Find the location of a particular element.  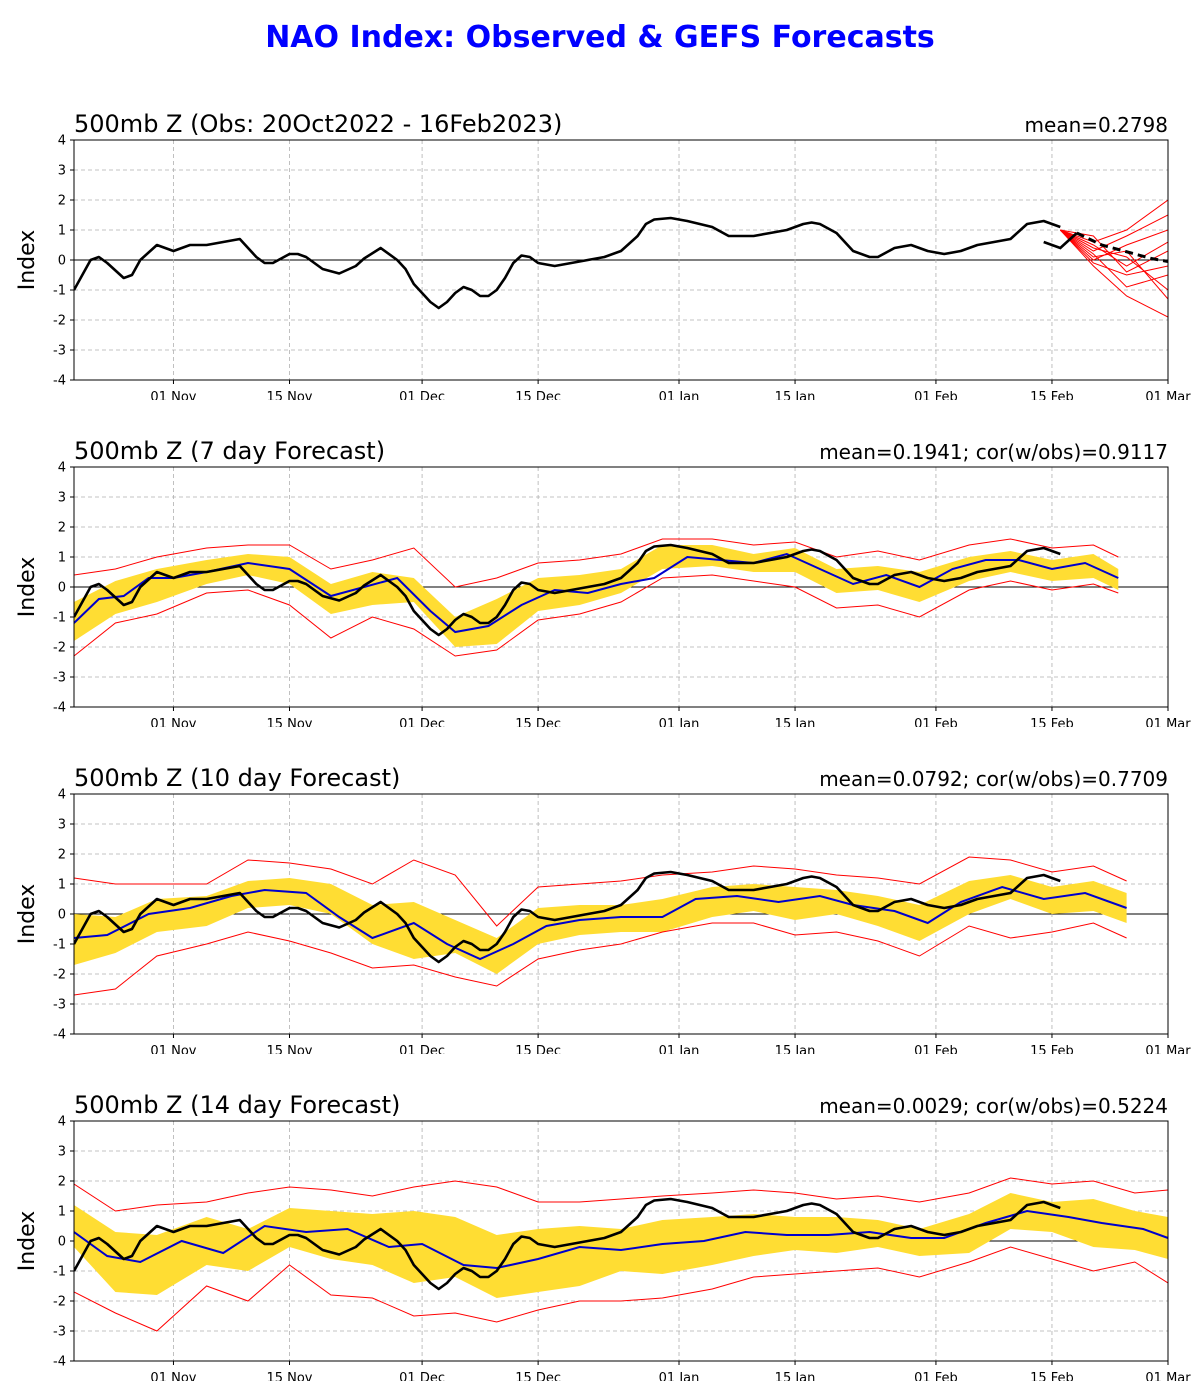

panel-stats: mean=0.1941; cor(w/obs)=0.9117 is located at coordinates (993, 452).